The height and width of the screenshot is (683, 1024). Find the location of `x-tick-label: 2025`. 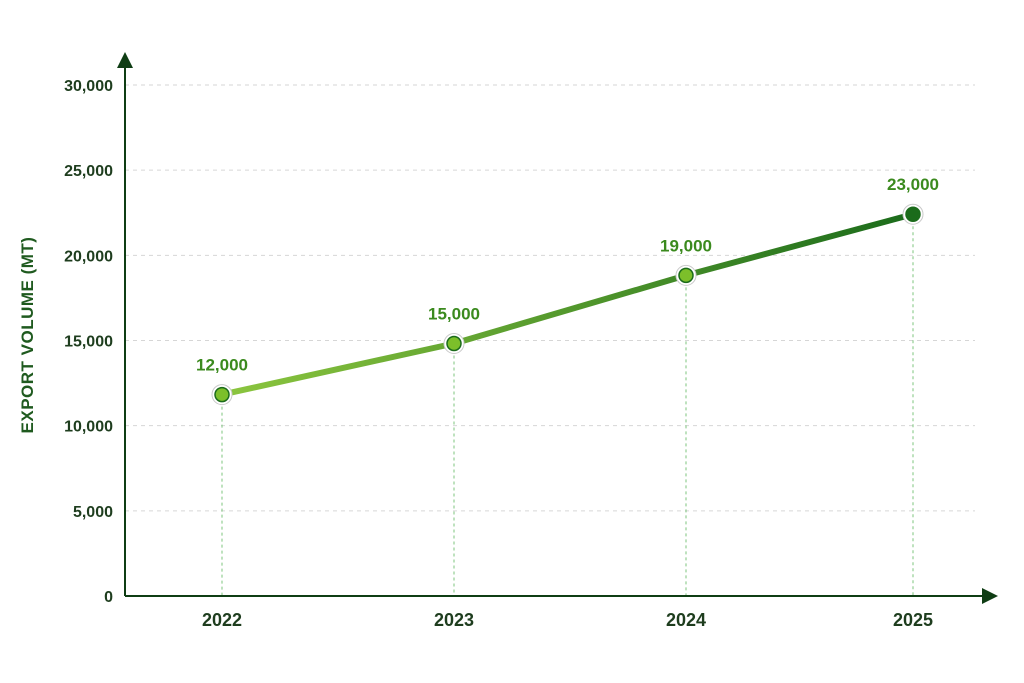

x-tick-label: 2025 is located at coordinates (913, 620).